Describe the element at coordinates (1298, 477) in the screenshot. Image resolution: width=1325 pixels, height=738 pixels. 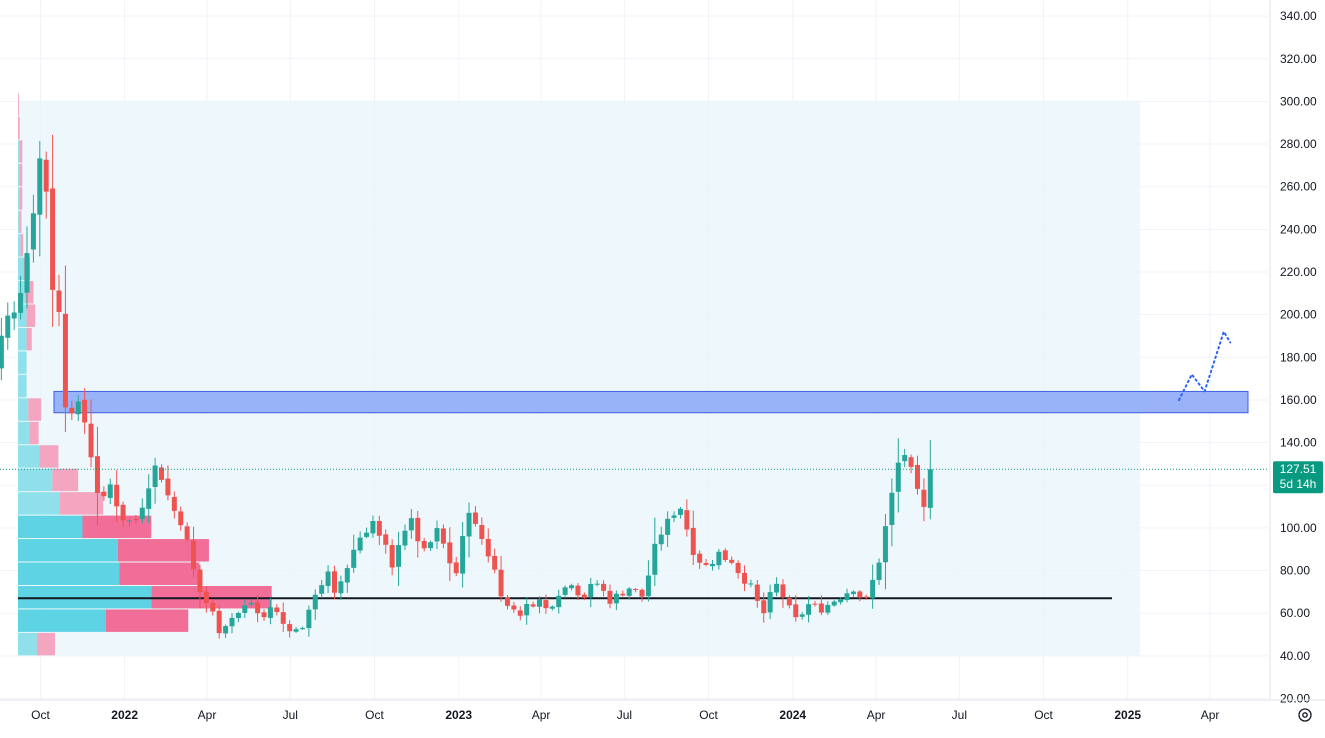
I see `price-badge-bg` at that location.